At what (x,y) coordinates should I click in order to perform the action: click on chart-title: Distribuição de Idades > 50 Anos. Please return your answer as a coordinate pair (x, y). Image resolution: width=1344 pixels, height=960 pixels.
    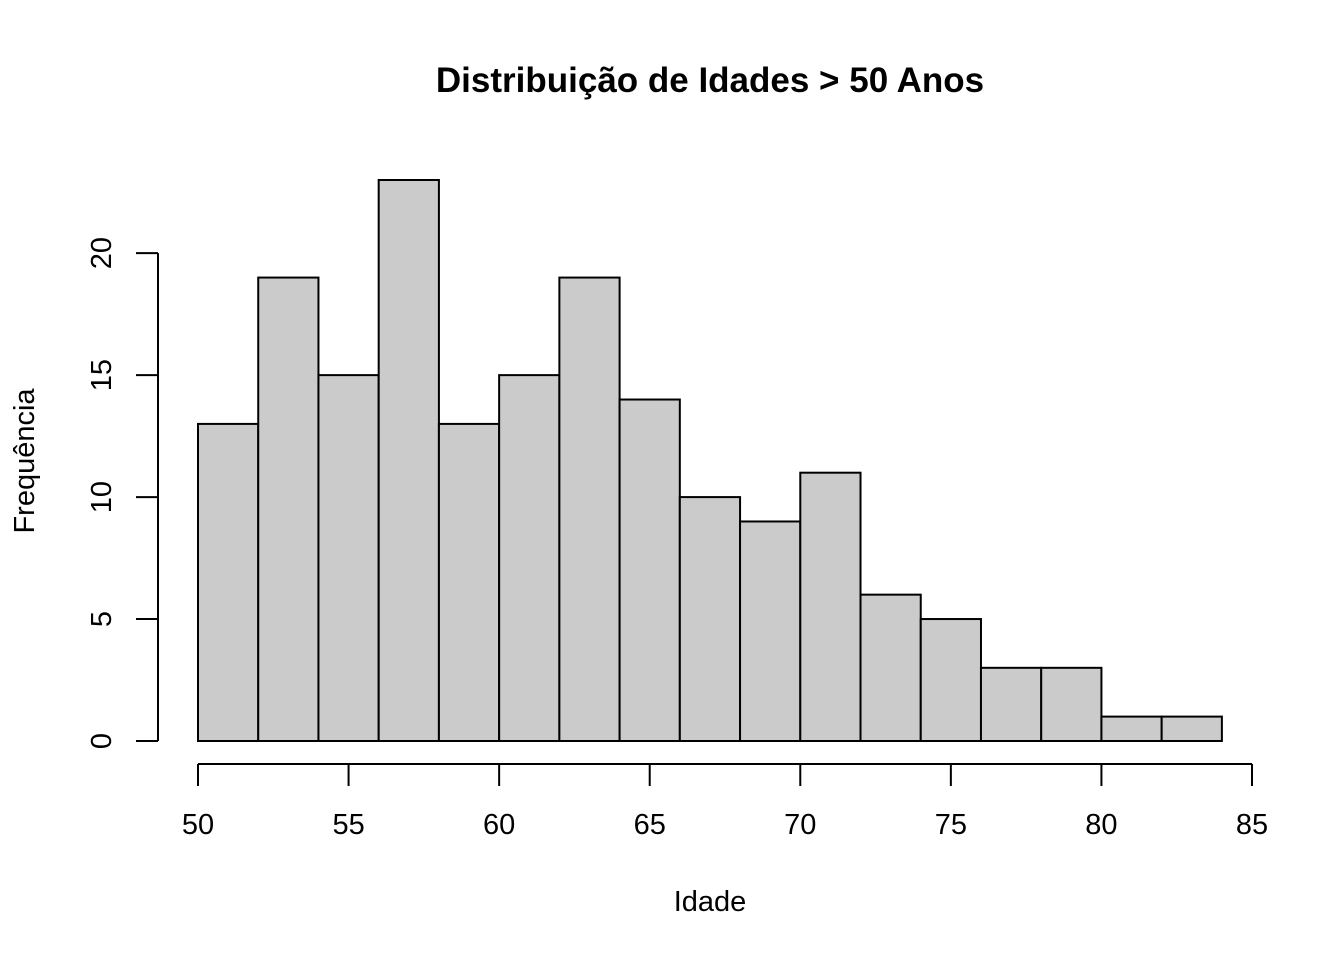
    Looking at the image, I should click on (710, 80).